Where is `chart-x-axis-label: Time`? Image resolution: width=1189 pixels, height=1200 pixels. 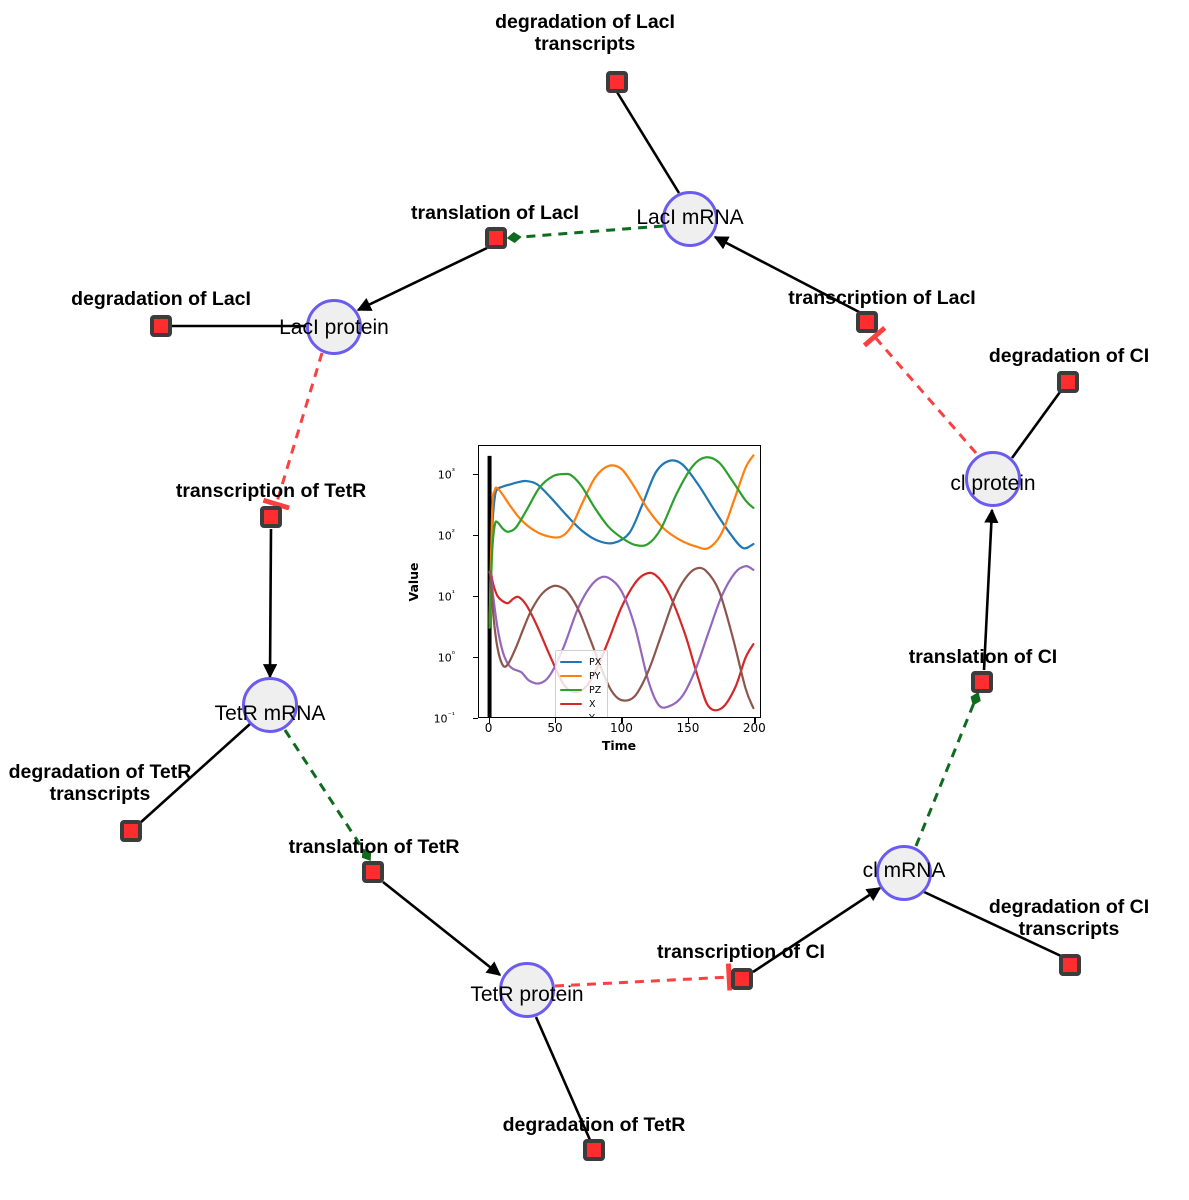 chart-x-axis-label: Time is located at coordinates (619, 745).